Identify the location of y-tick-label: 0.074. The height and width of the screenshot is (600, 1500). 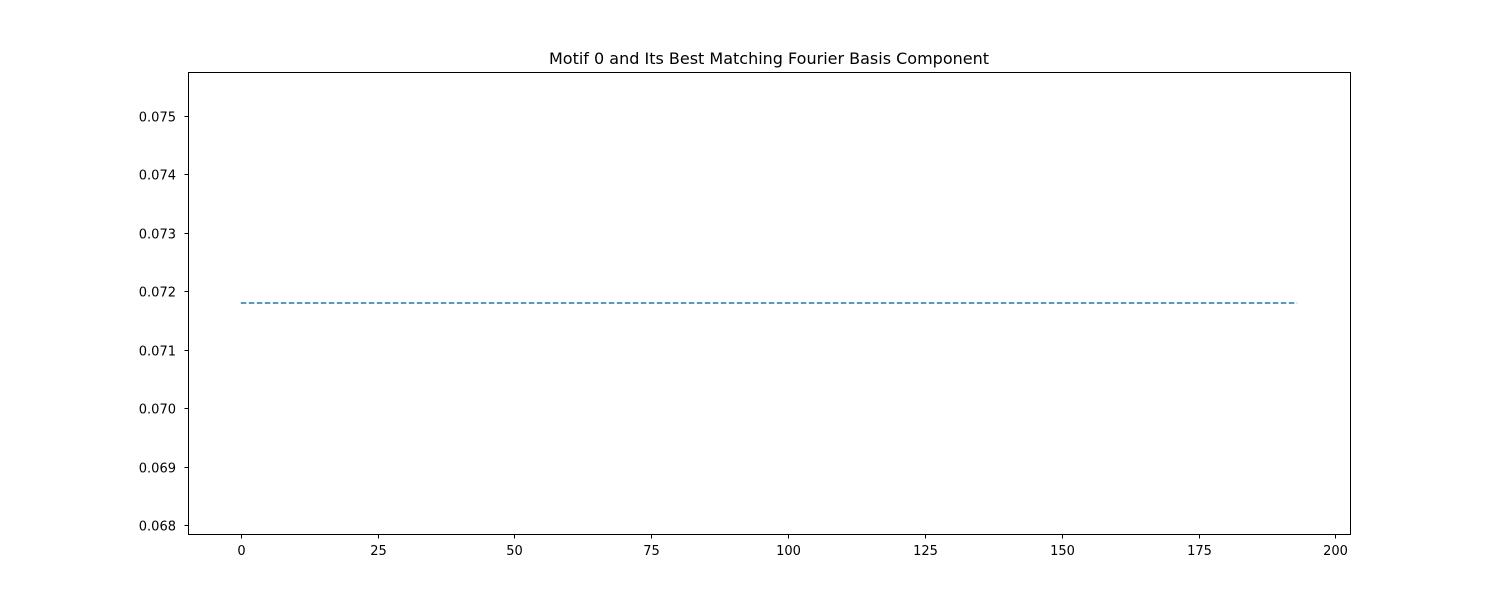
(157, 176).